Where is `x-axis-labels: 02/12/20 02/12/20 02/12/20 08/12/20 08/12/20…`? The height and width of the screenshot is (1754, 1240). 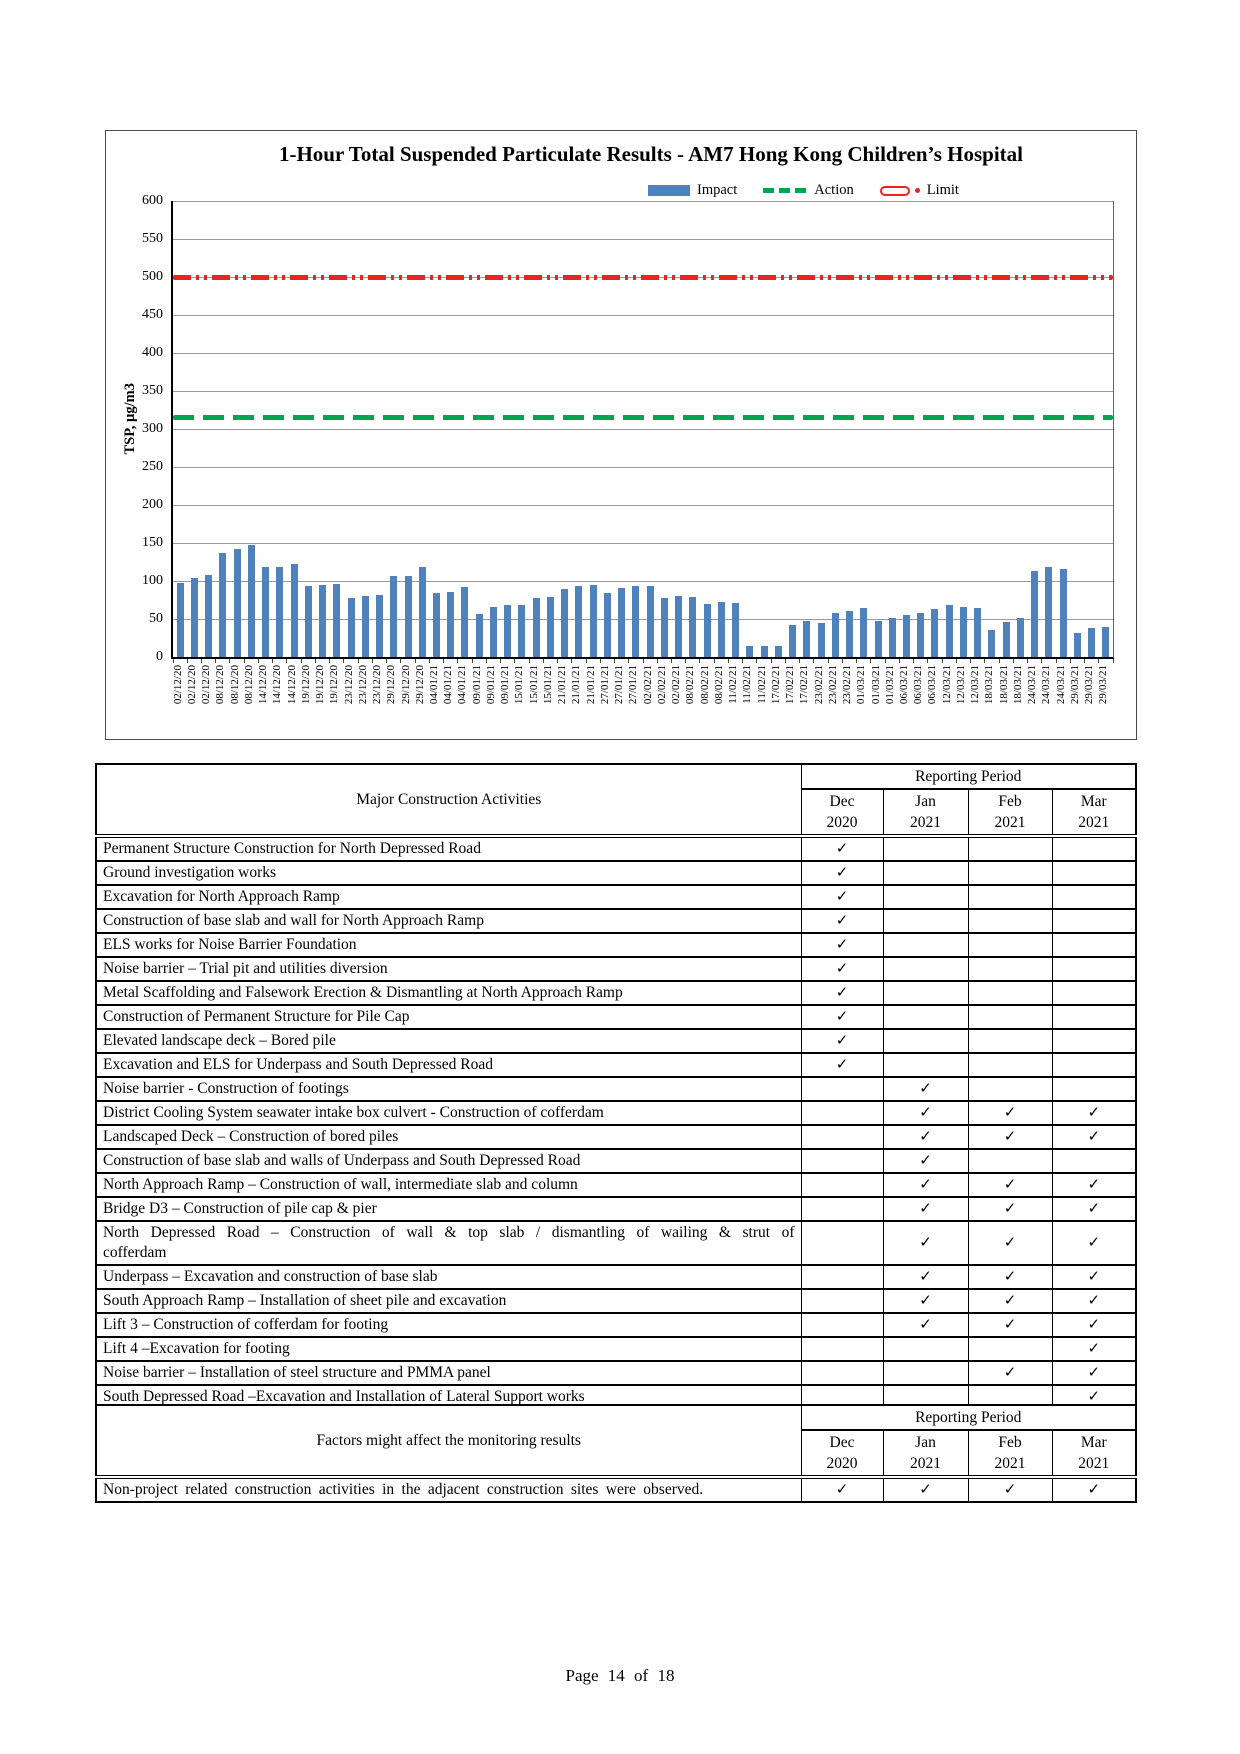 x-axis-labels: 02/12/20 02/12/20 02/12/20 08/12/20 08/12/20… is located at coordinates (641, 699).